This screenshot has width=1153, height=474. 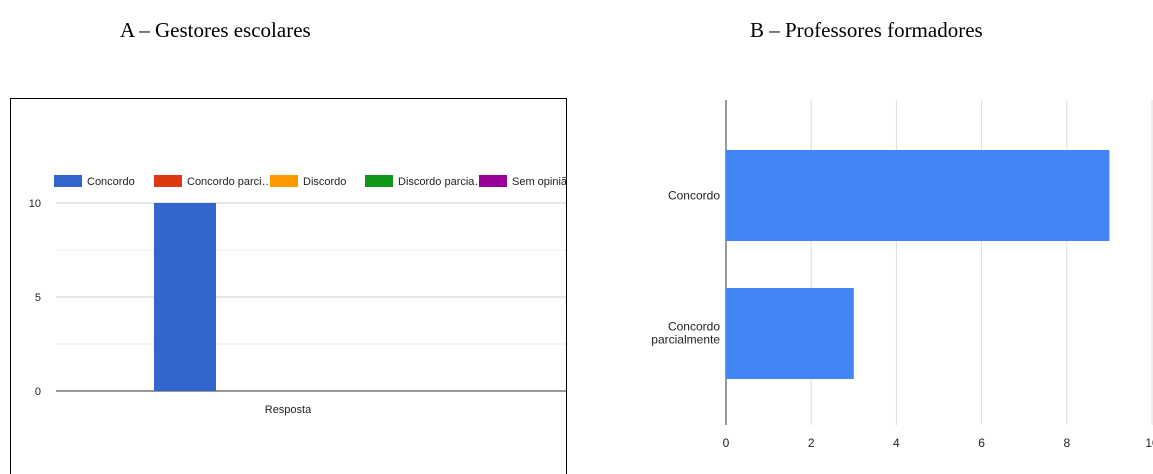 What do you see at coordinates (215, 30) in the screenshot?
I see `chart-a-heading: A – Gestores escolares` at bounding box center [215, 30].